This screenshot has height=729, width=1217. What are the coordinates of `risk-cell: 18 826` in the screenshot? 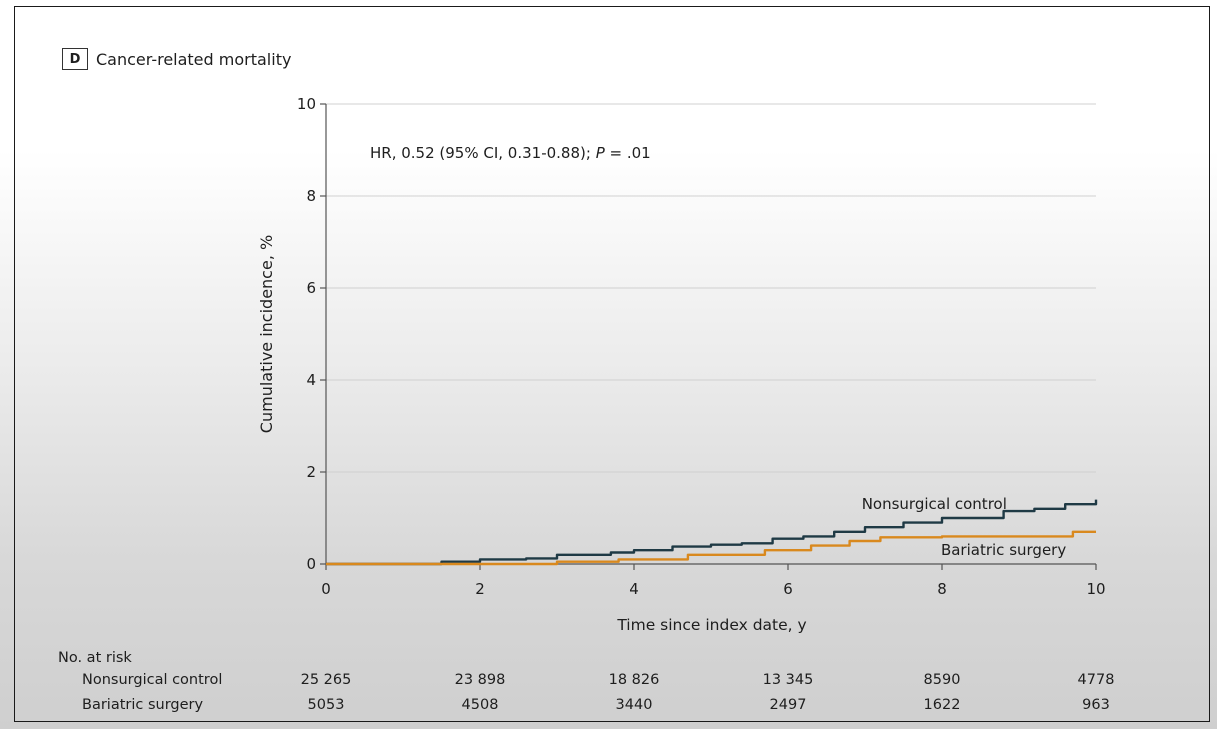 It's located at (634, 680).